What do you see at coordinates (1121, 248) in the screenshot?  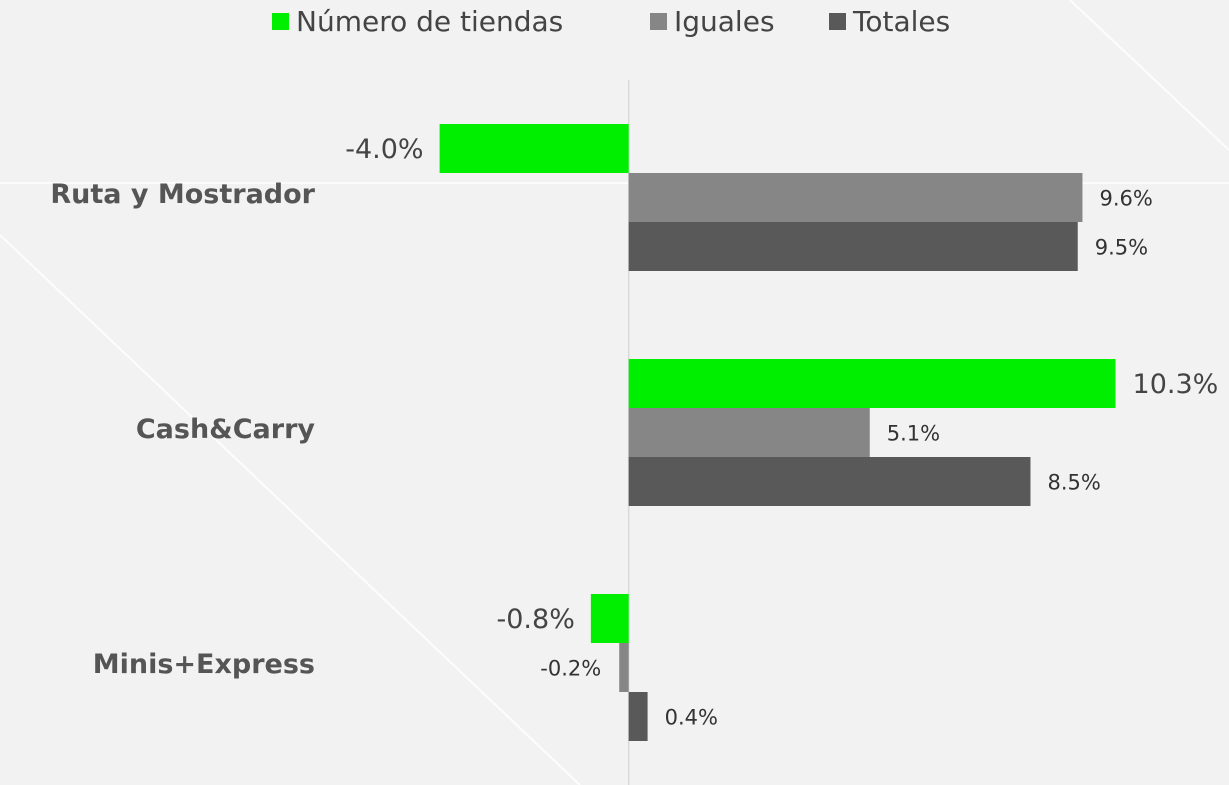 I see `value-label: 9.5%` at bounding box center [1121, 248].